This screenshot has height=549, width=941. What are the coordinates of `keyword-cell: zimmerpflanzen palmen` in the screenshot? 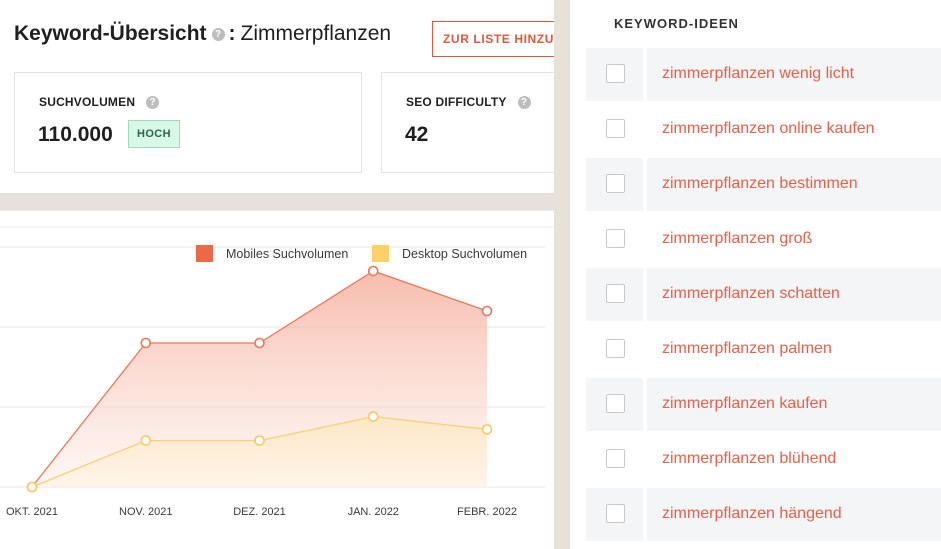 It's located at (794, 349).